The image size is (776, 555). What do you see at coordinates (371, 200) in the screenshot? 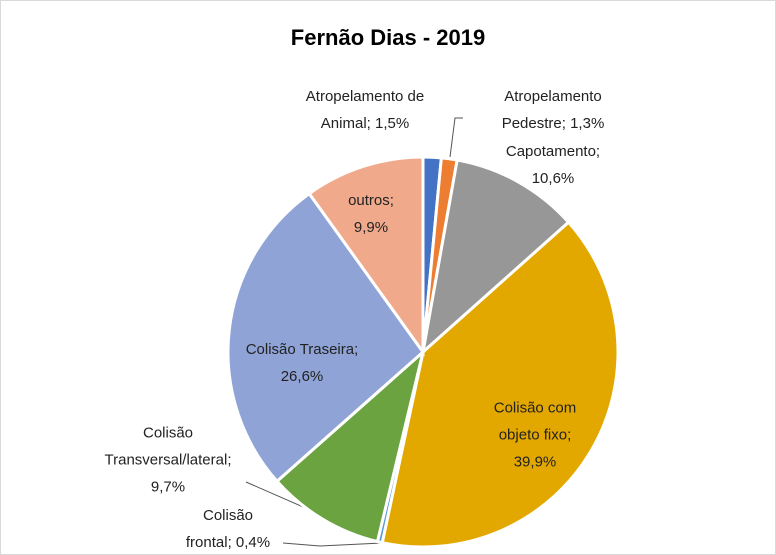
I see `category-label: outros;` at bounding box center [371, 200].